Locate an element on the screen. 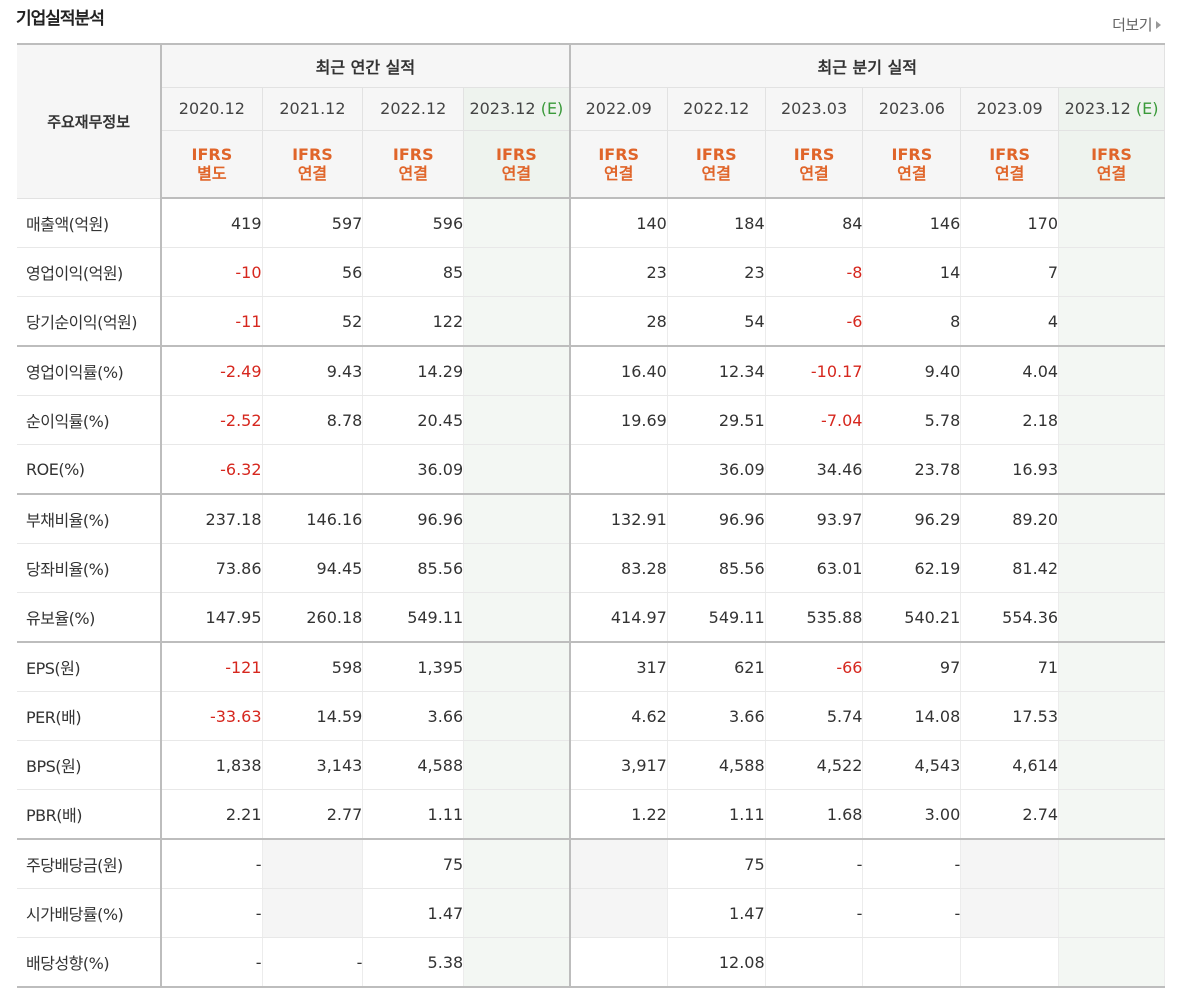  quarter-value-cell: 36.09 is located at coordinates (716, 469).